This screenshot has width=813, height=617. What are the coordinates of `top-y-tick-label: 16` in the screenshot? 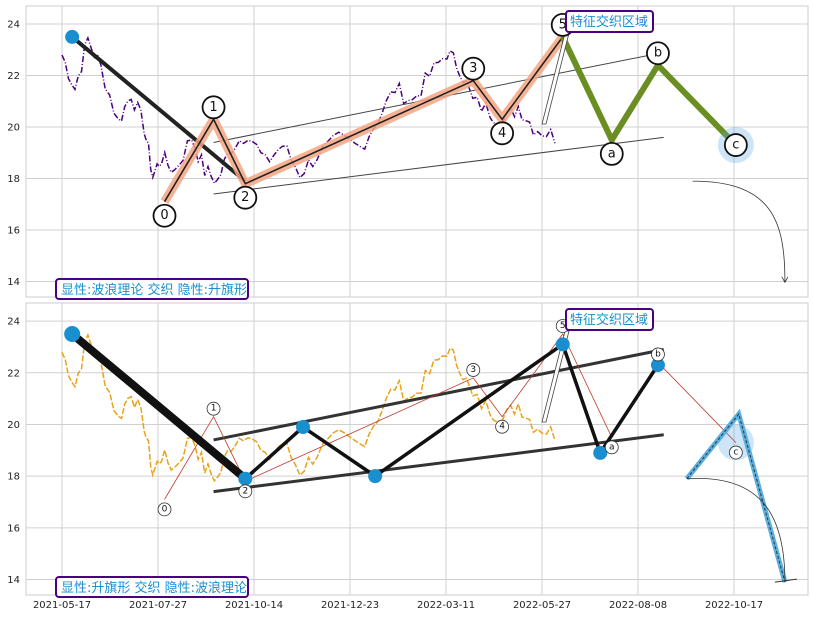 It's located at (13, 231).